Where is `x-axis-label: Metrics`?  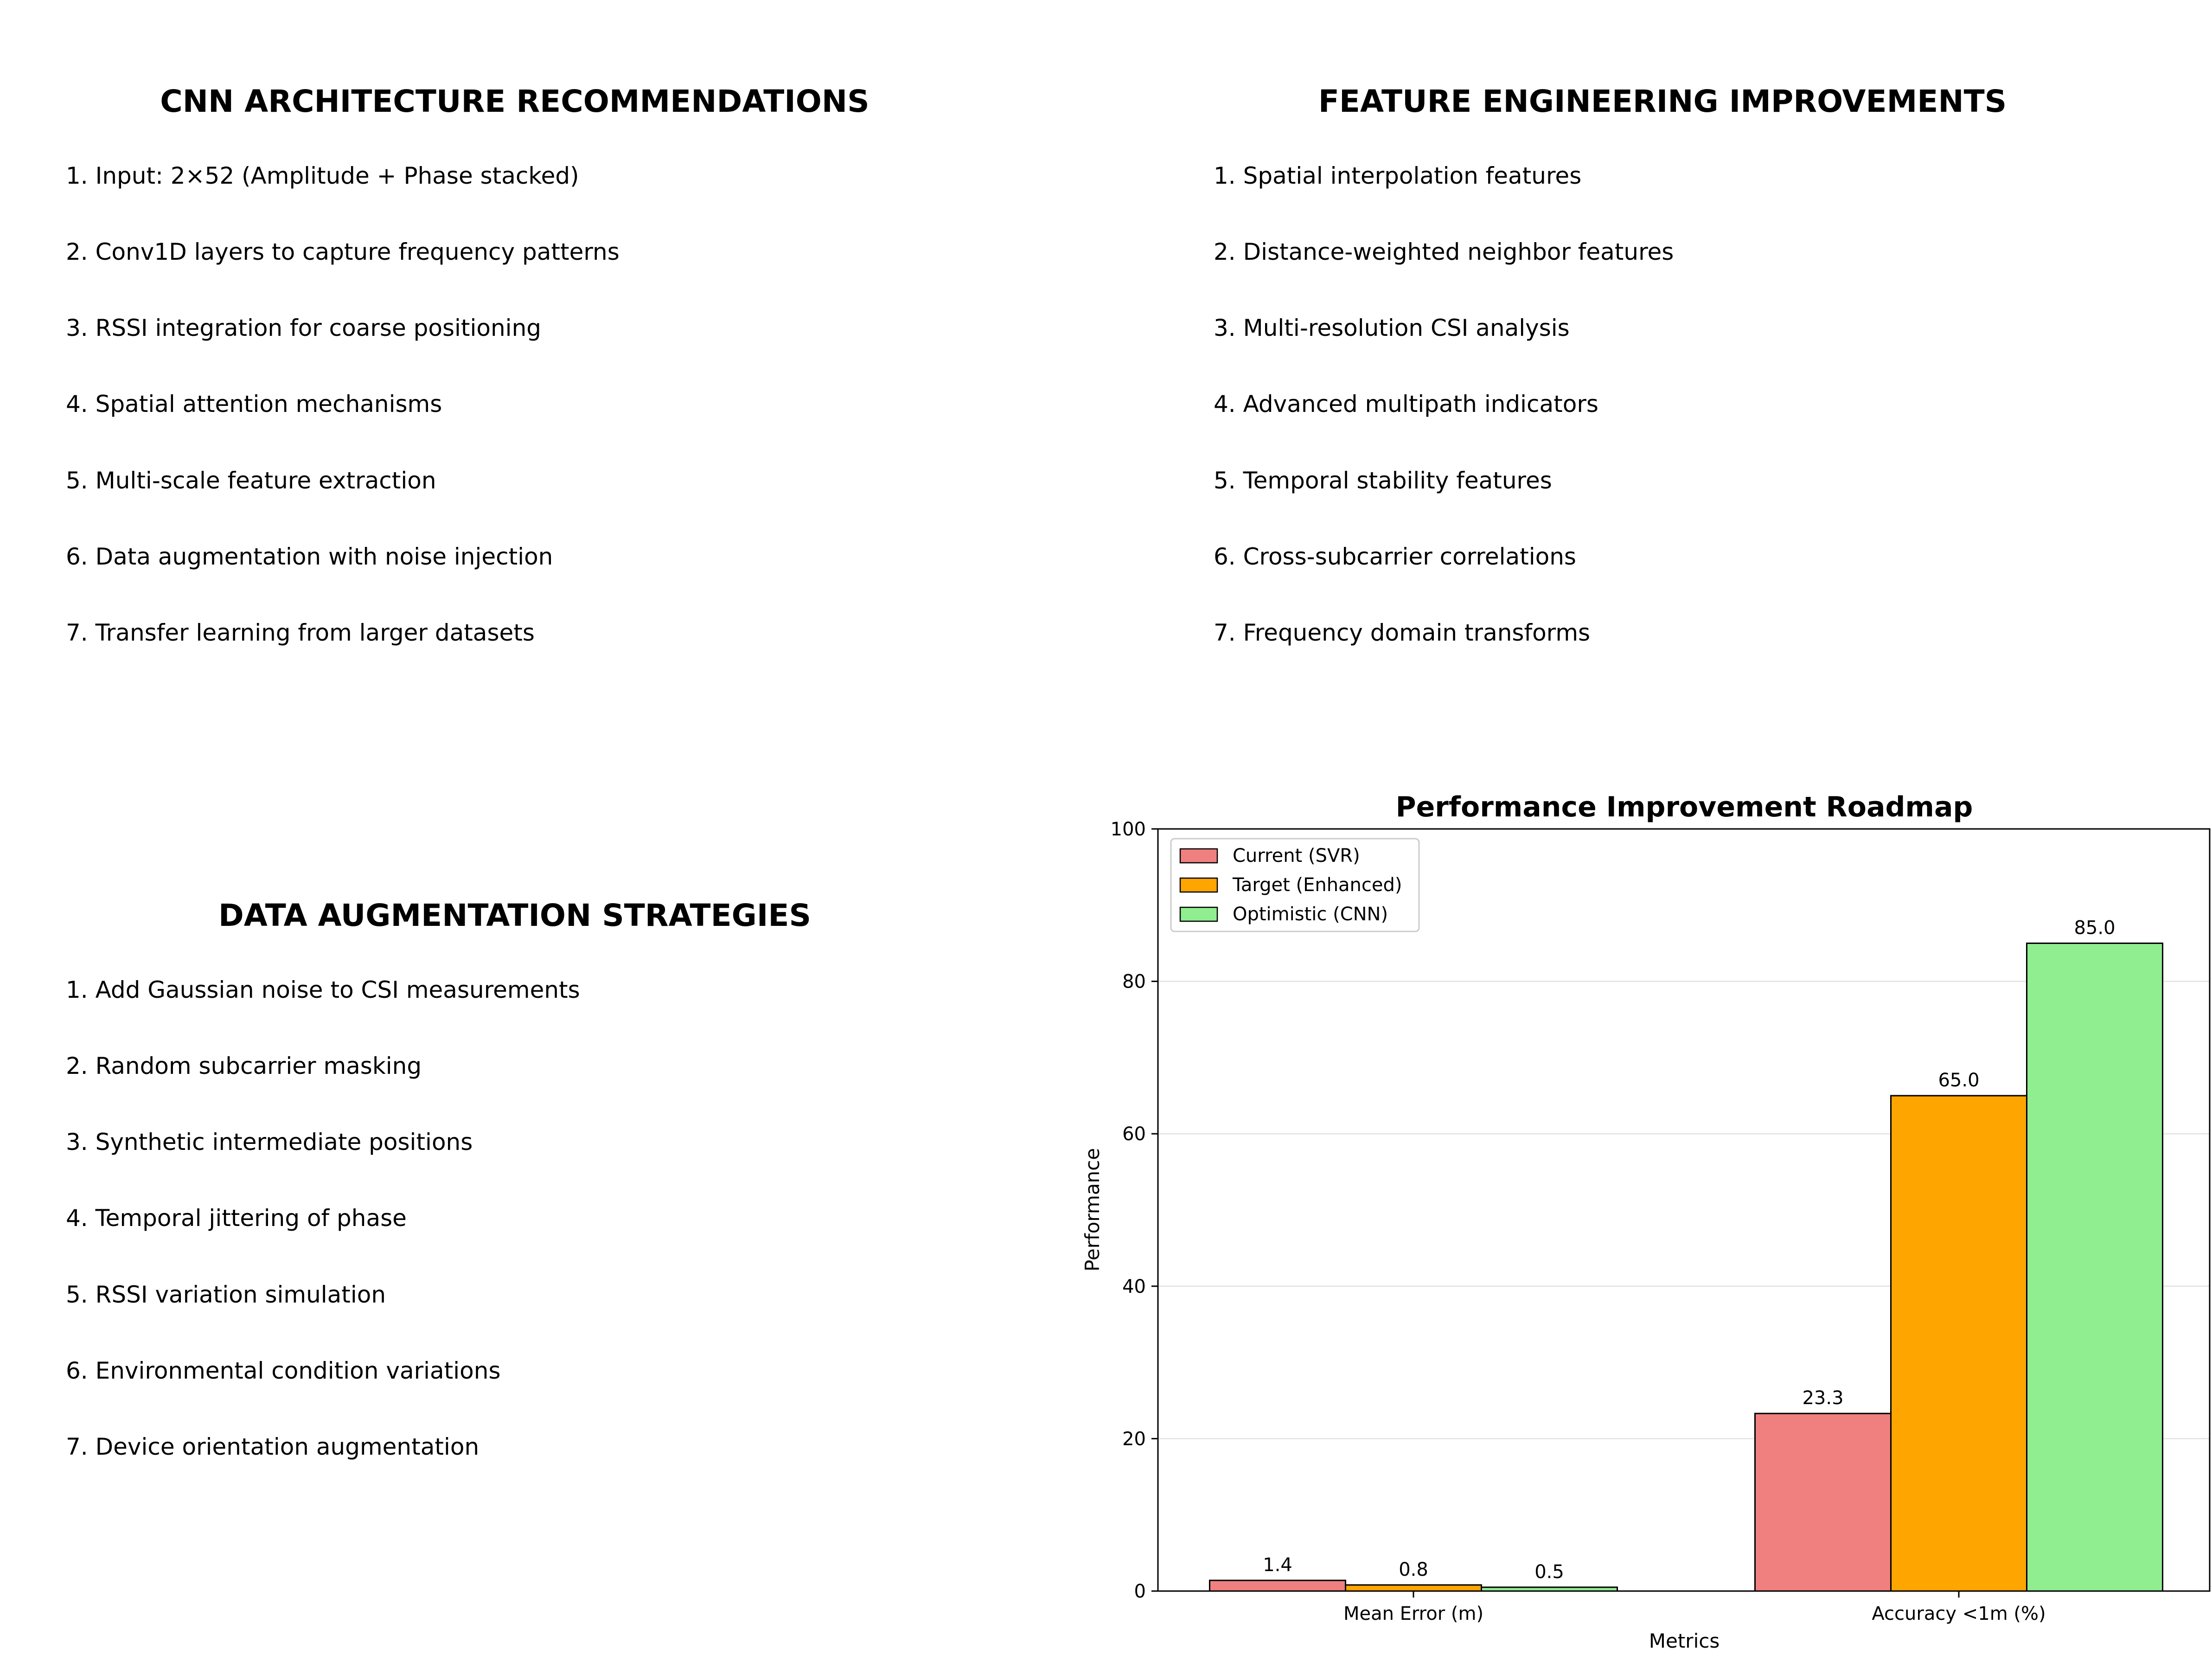 x-axis-label: Metrics is located at coordinates (1684, 1641).